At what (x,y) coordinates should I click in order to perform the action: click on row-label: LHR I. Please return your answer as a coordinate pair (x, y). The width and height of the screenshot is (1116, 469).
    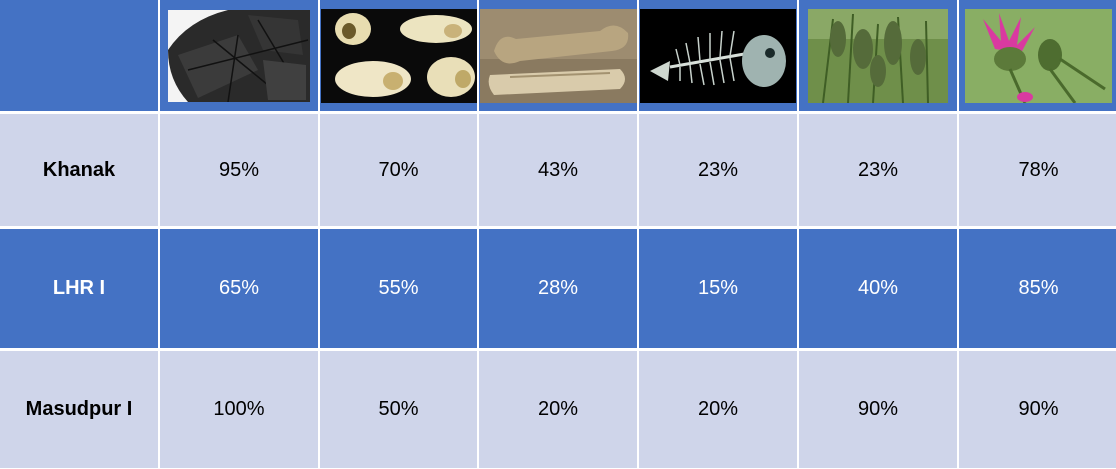
    Looking at the image, I should click on (79, 288).